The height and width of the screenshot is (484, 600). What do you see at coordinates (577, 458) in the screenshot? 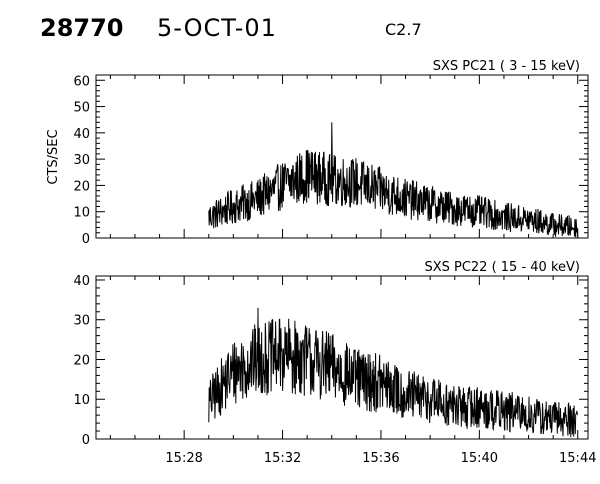
I see `x-tick-label: 15:44` at bounding box center [577, 458].